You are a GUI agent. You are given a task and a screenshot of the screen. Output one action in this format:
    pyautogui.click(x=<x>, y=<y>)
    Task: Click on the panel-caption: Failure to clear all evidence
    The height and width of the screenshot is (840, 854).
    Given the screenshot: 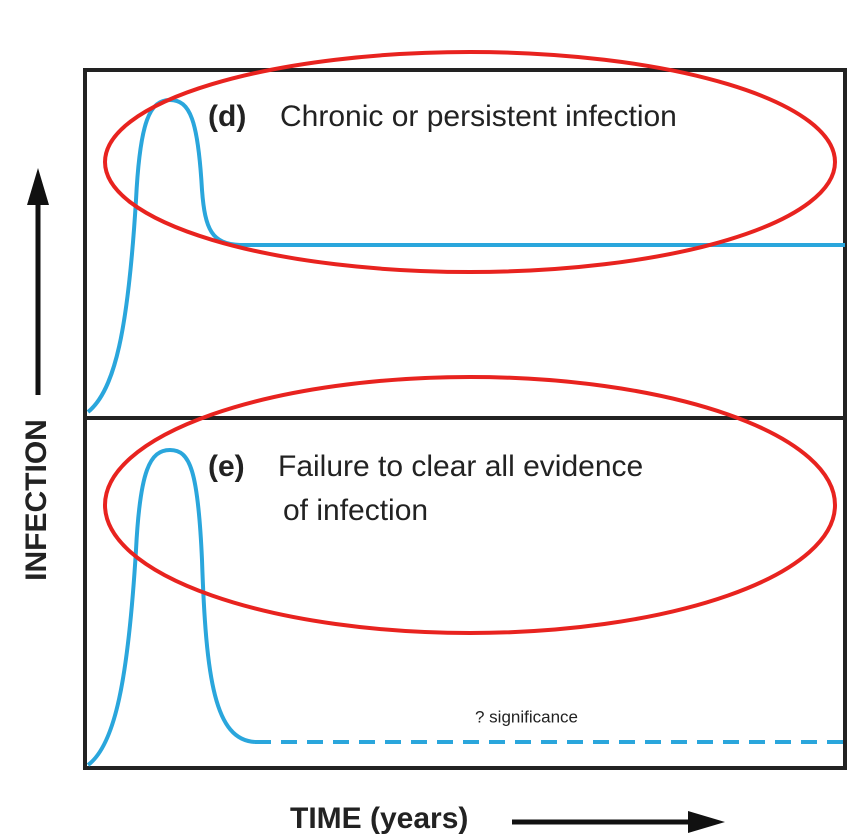 What is the action you would take?
    pyautogui.click(x=460, y=466)
    